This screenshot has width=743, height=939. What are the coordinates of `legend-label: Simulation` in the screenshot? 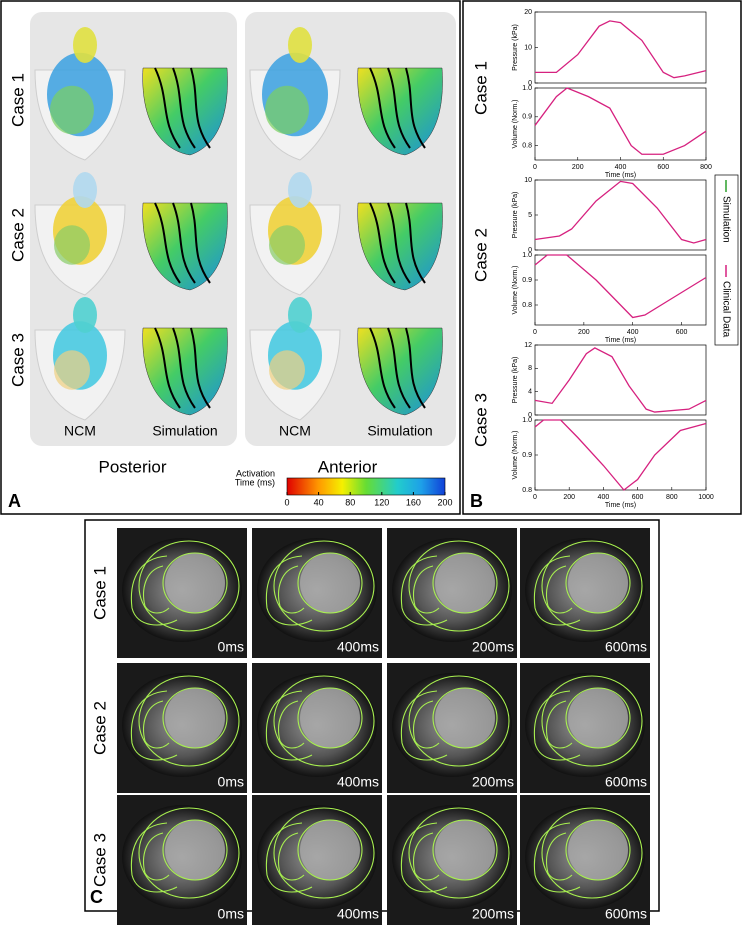 It's located at (725, 219).